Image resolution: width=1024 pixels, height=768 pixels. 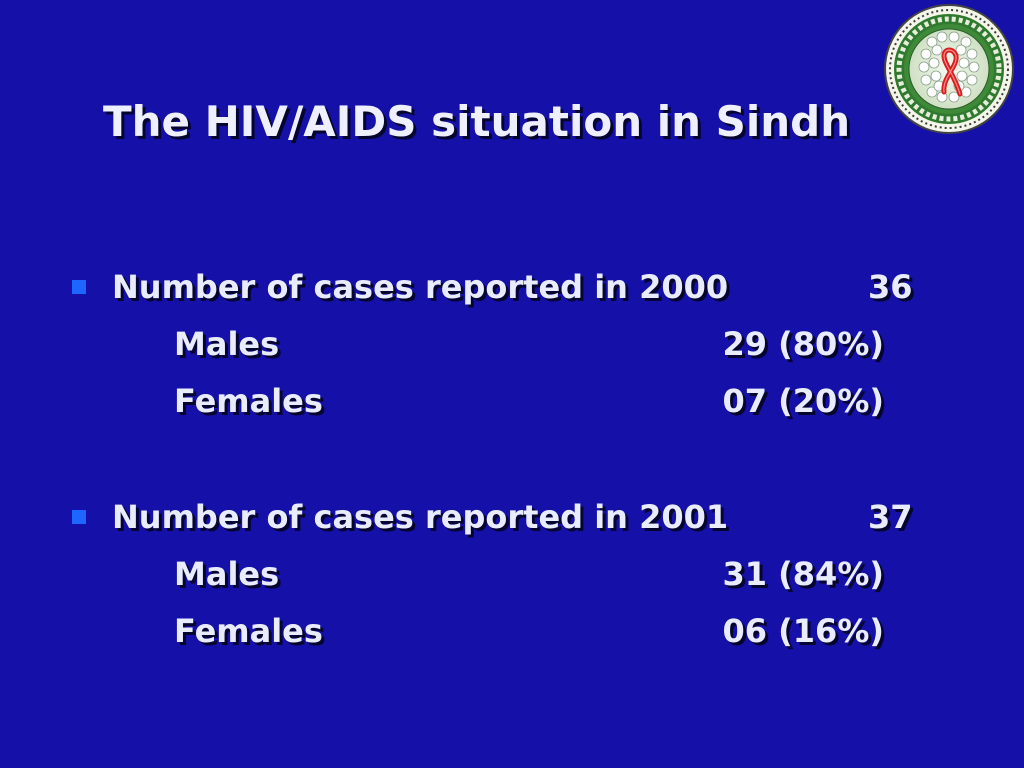 I want to click on slide-title: The HIV/AIDS situation in Sindh, so click(x=477, y=121).